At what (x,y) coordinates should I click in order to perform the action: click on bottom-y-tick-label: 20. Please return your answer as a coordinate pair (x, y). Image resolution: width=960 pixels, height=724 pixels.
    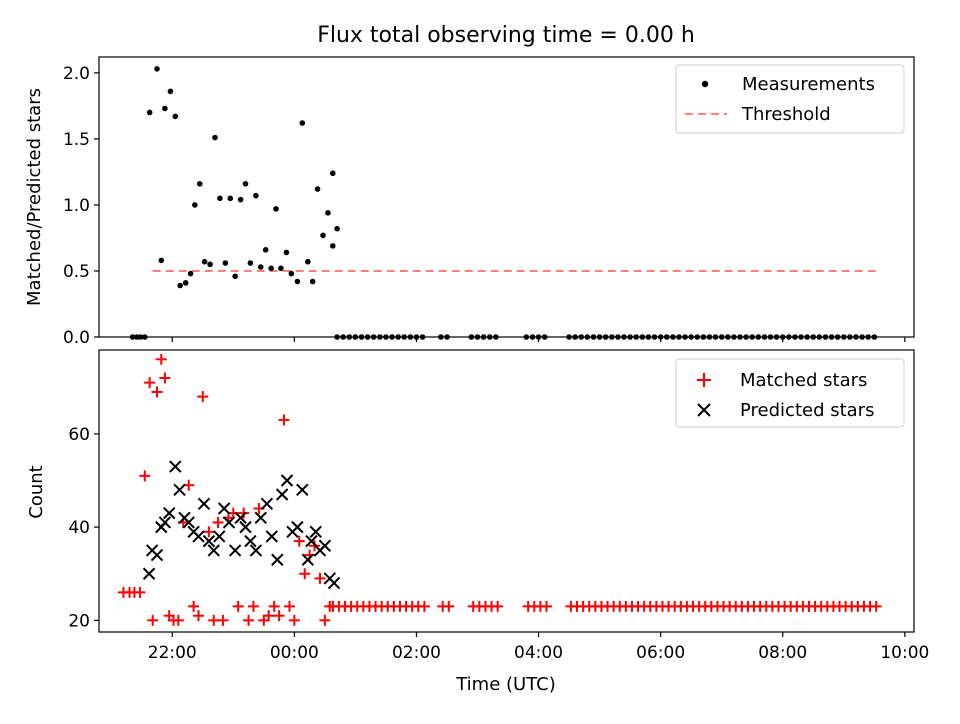
    Looking at the image, I should click on (79, 621).